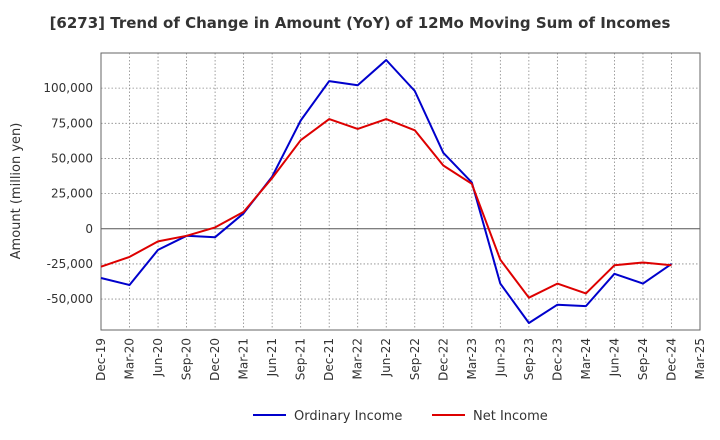 This screenshot has width=720, height=440. I want to click on y-tick-label: -50,000, so click(70, 299).